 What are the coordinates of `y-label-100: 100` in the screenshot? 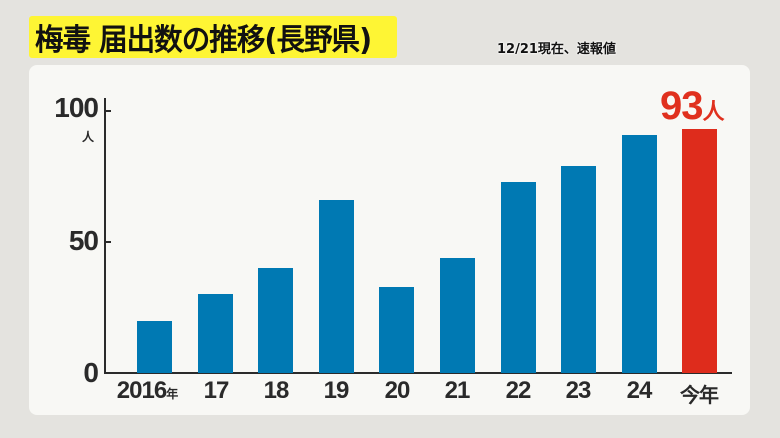 It's located at (76, 107).